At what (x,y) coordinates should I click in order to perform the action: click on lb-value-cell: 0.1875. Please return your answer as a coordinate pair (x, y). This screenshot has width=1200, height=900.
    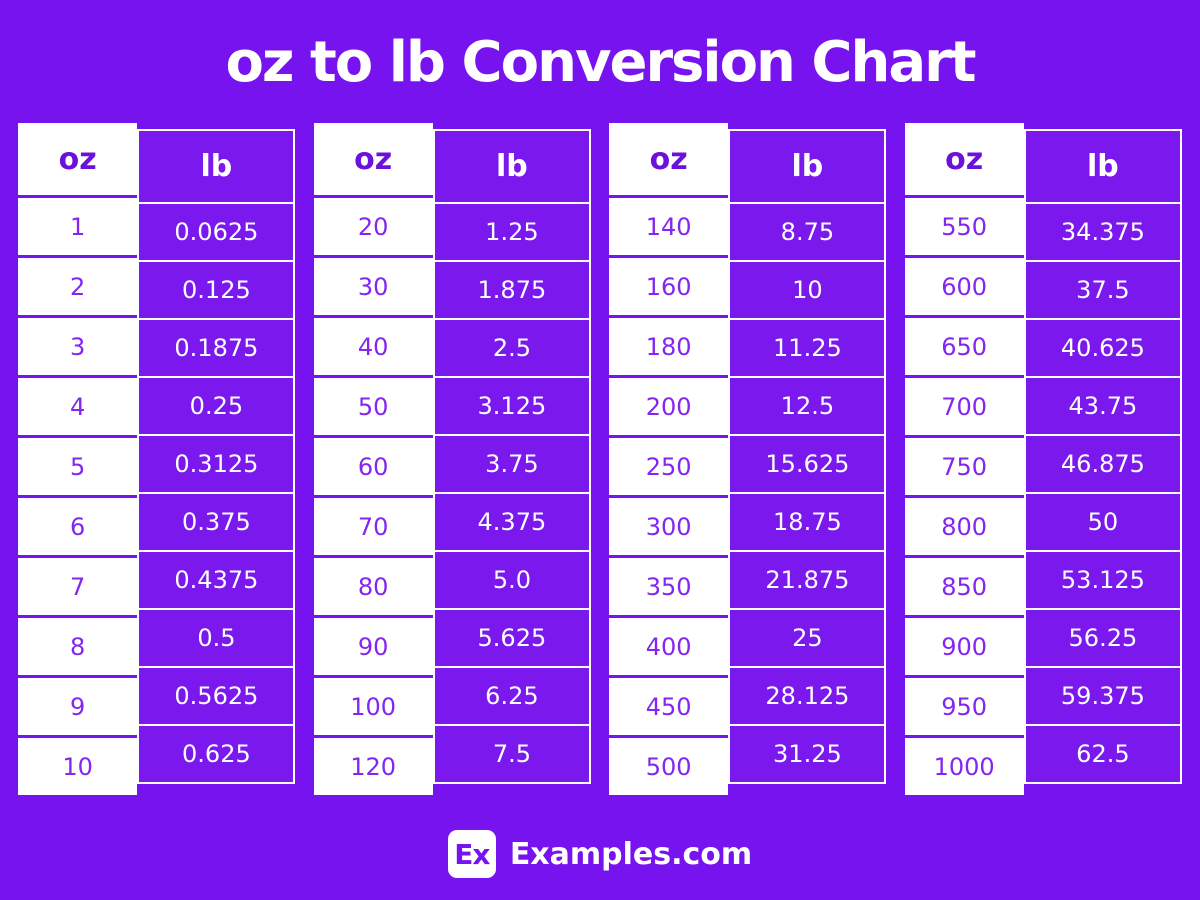
    Looking at the image, I should click on (216, 348).